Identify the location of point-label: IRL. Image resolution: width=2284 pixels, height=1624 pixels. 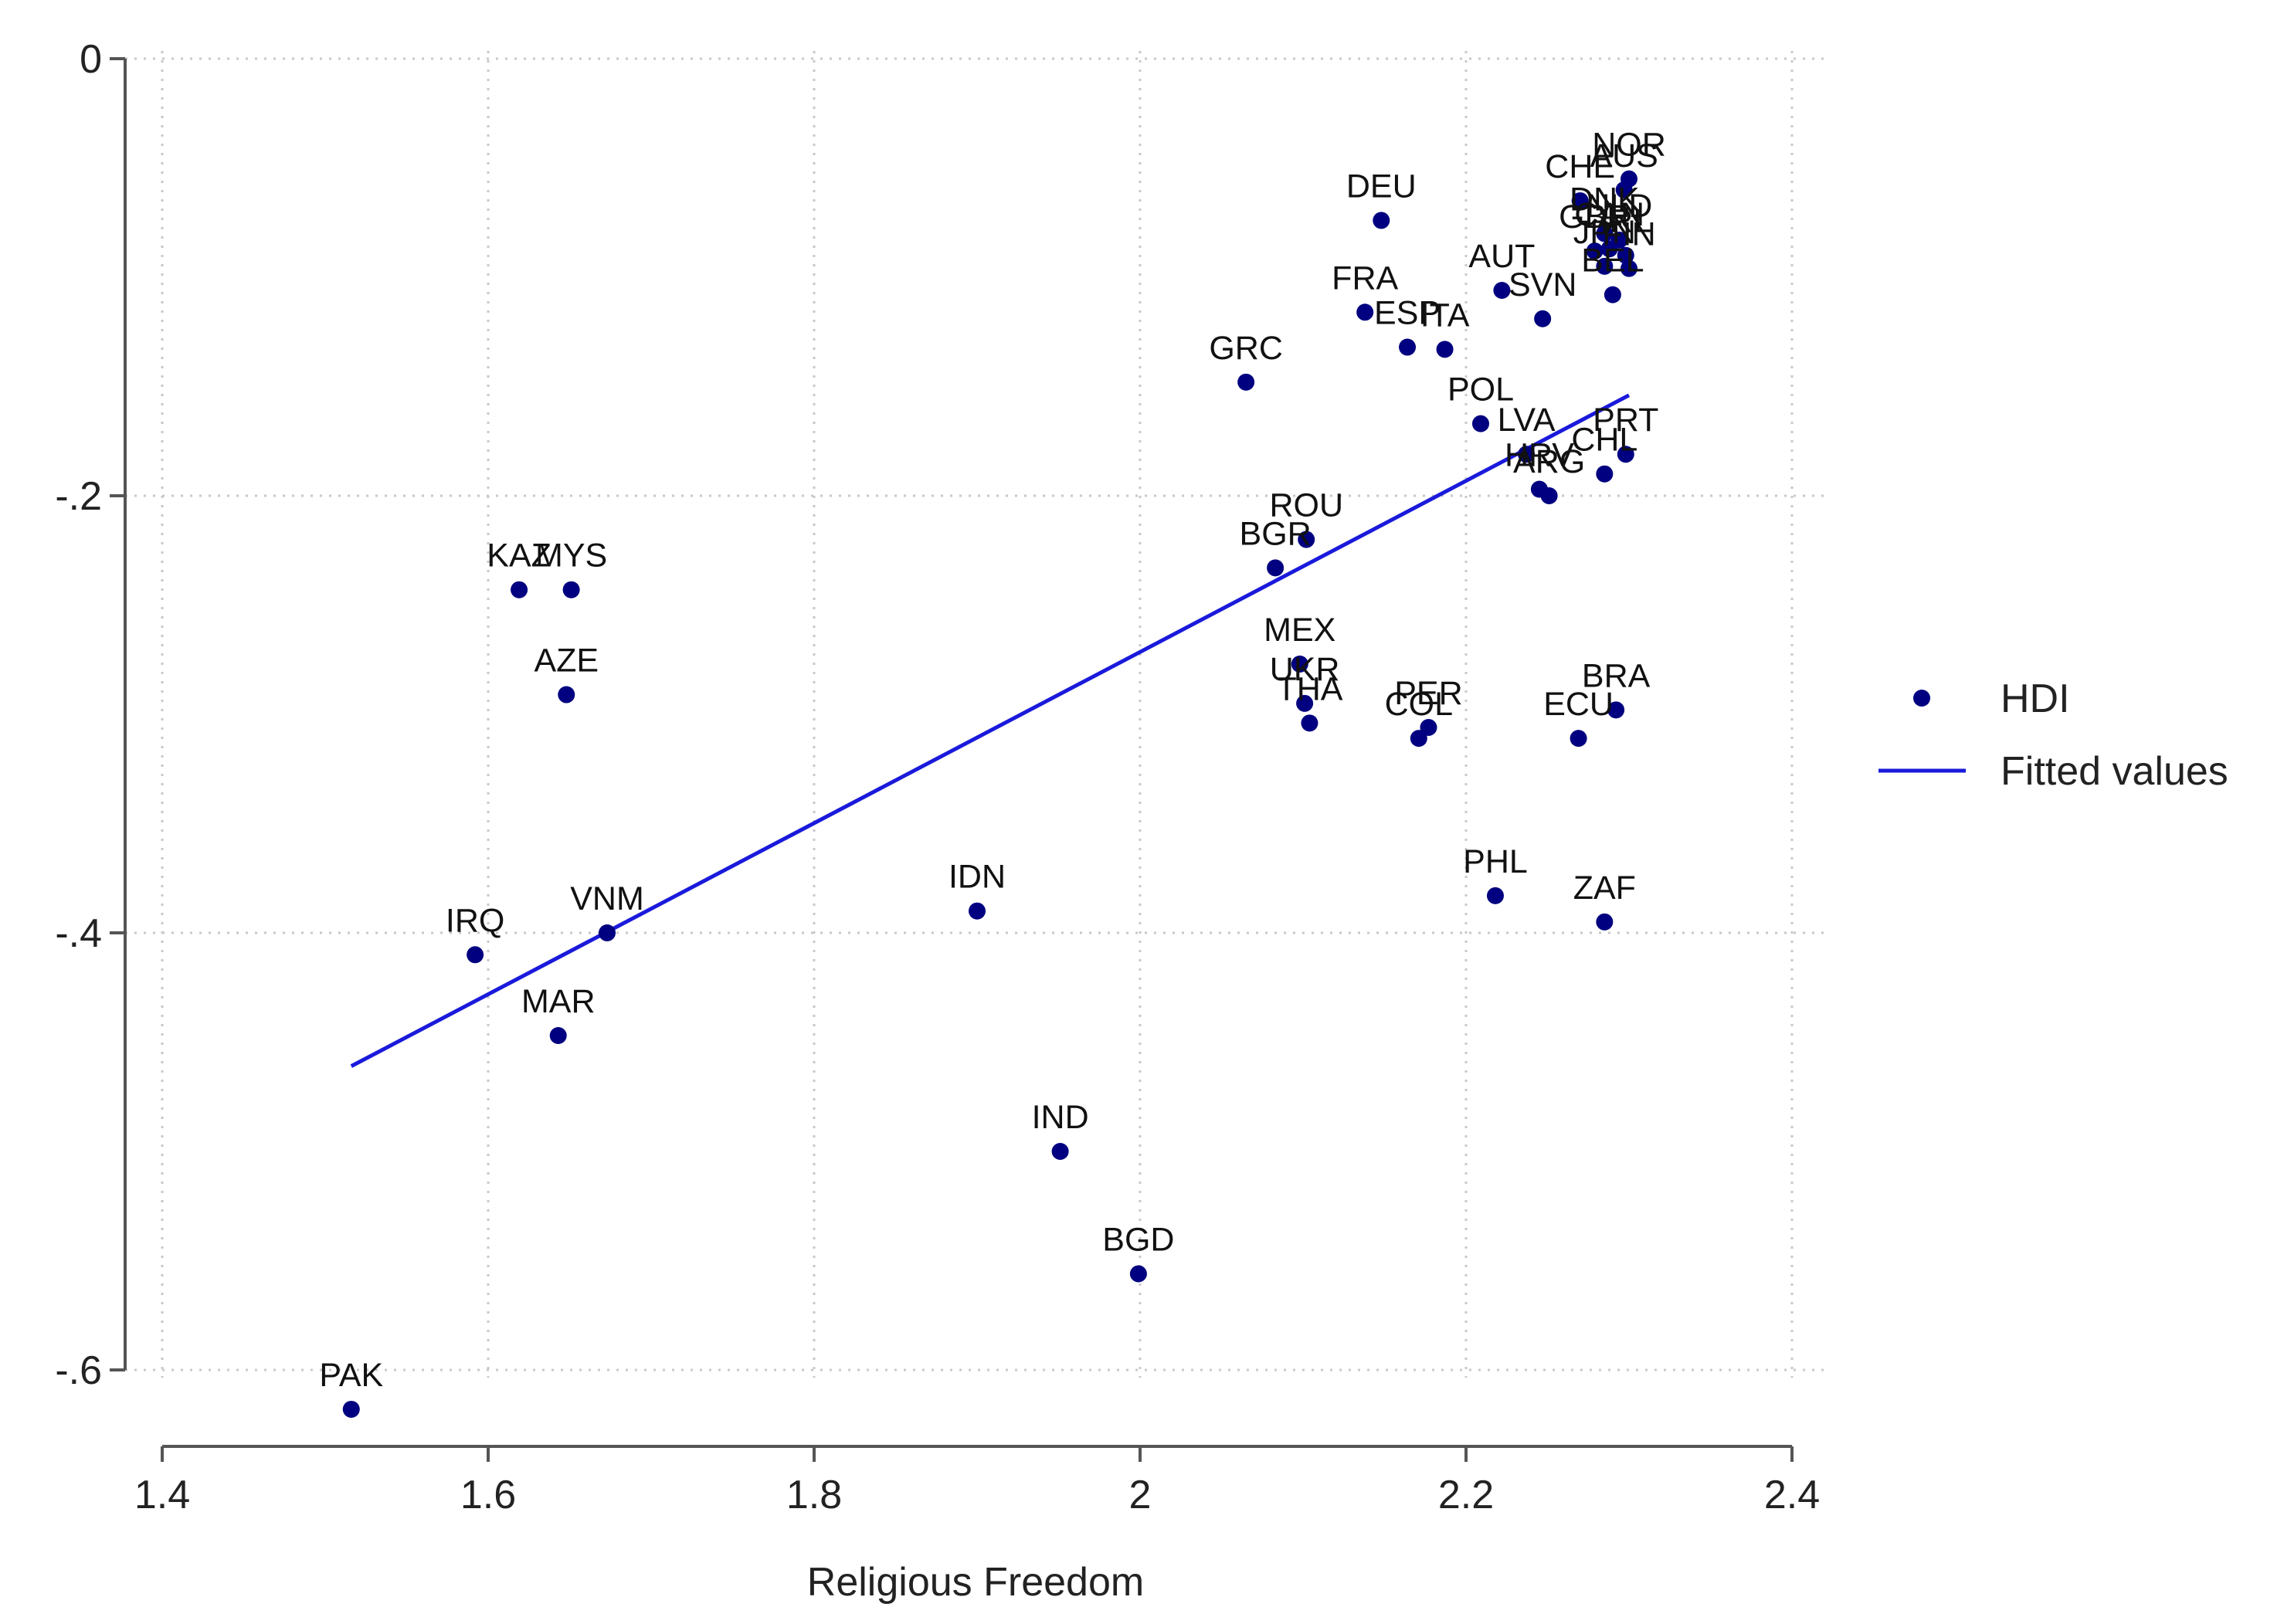
(1626, 221).